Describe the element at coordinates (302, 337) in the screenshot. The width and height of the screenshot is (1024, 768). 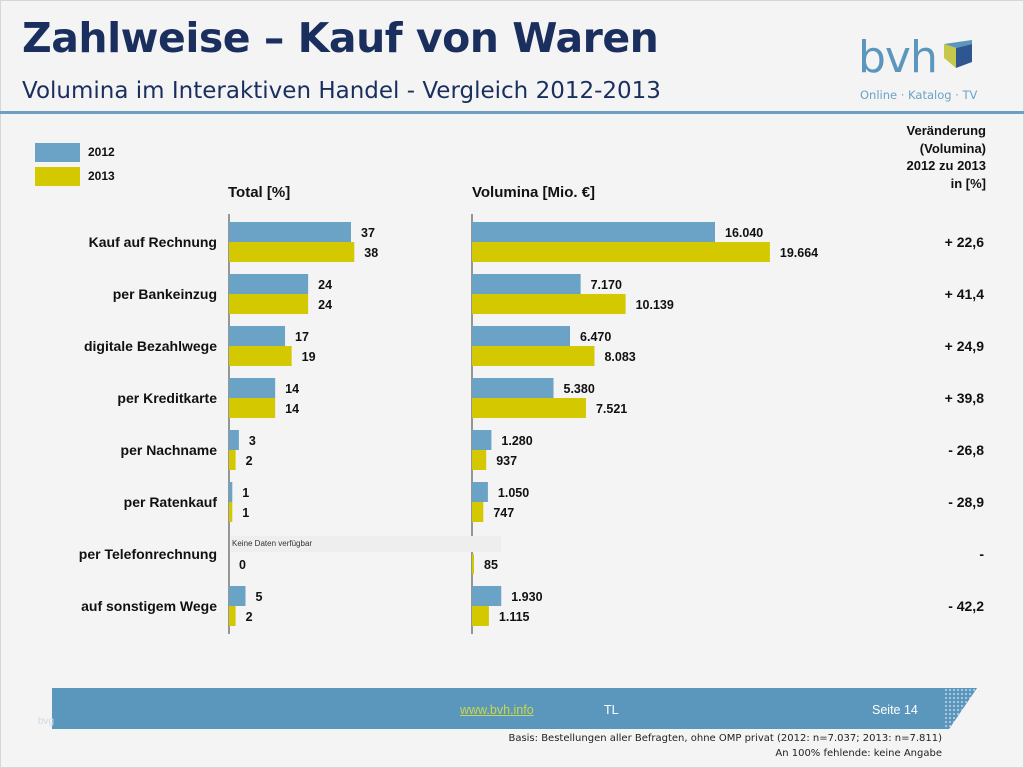
I see `total-value-label: 17` at that location.